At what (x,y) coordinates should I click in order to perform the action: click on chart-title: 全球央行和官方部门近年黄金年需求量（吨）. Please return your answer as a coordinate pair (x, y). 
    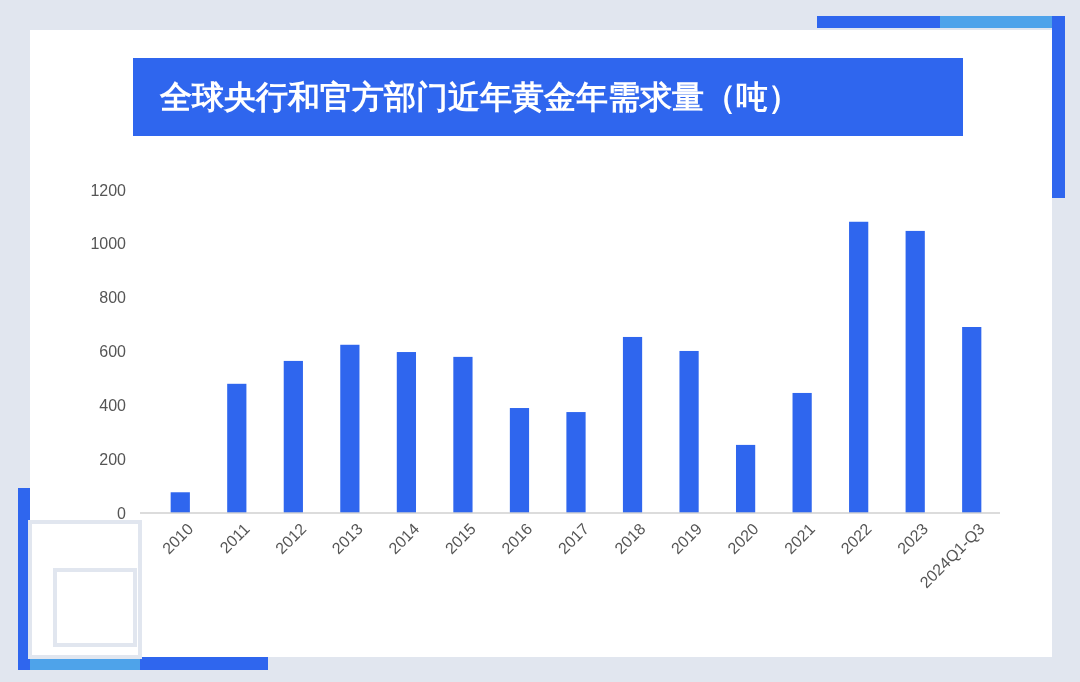
    Looking at the image, I should click on (479, 97).